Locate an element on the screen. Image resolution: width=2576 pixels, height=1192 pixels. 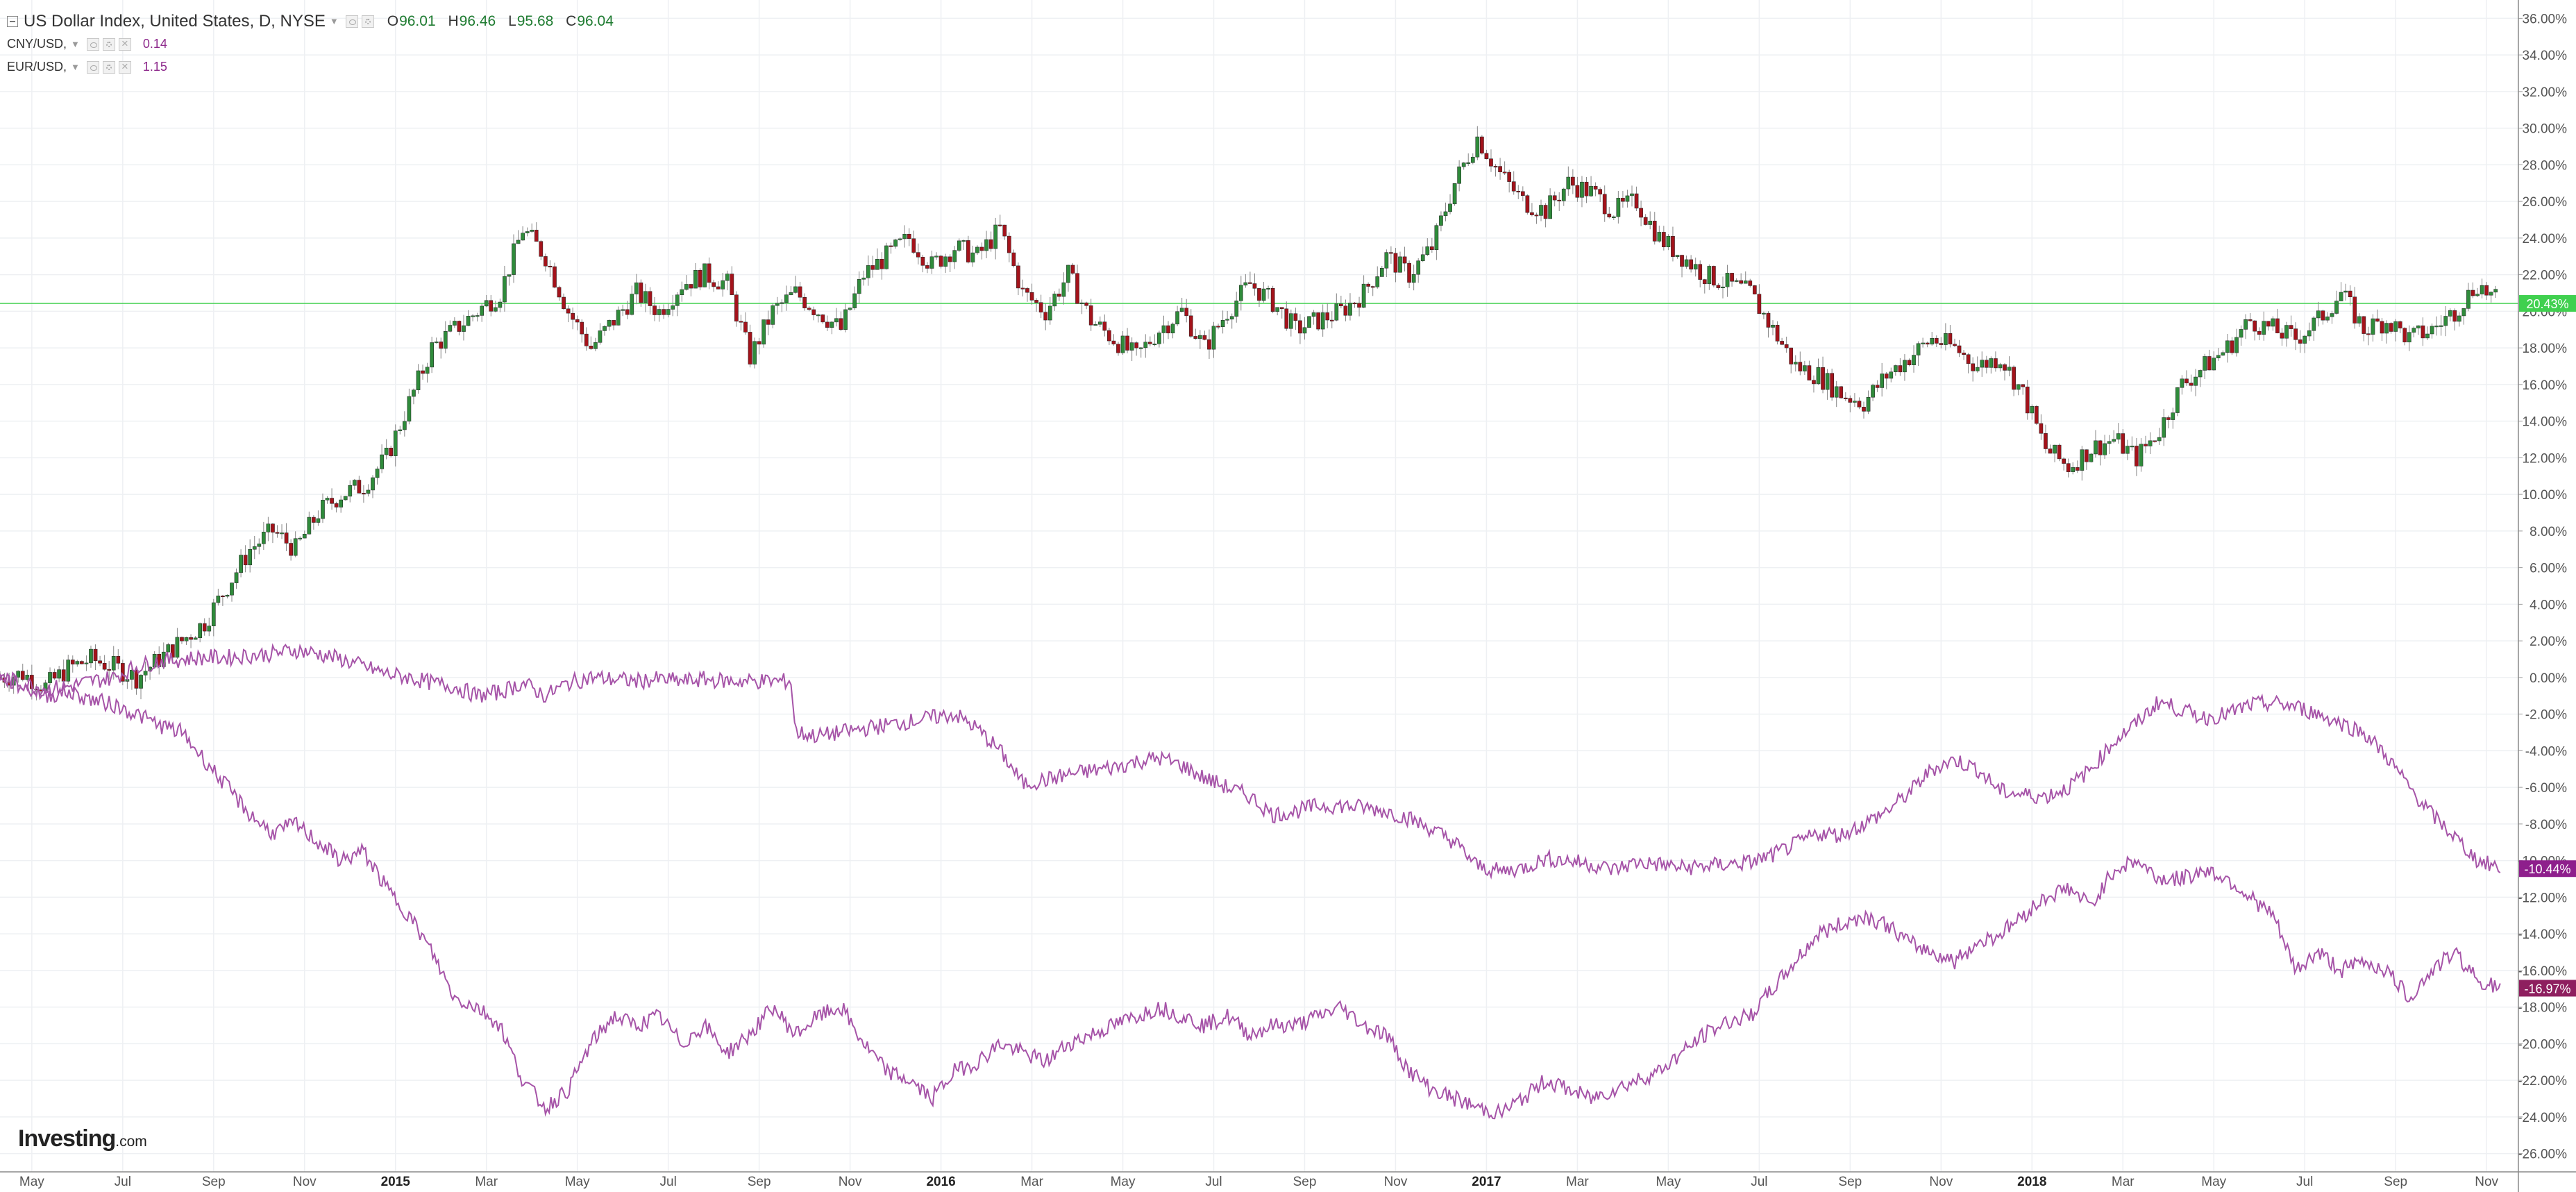
eur-series-title: EUR/USD, is located at coordinates (37, 67).